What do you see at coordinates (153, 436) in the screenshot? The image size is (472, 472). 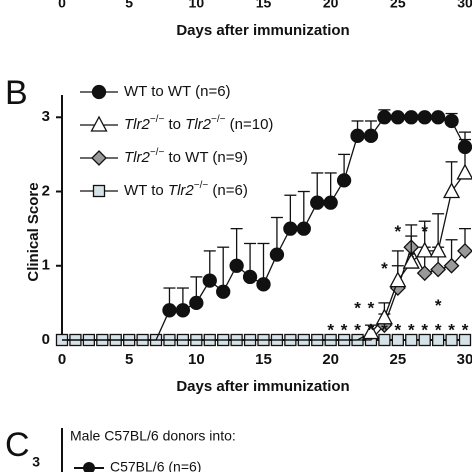 I see `panel-subtitle: Male C57BL/6 donors into:` at bounding box center [153, 436].